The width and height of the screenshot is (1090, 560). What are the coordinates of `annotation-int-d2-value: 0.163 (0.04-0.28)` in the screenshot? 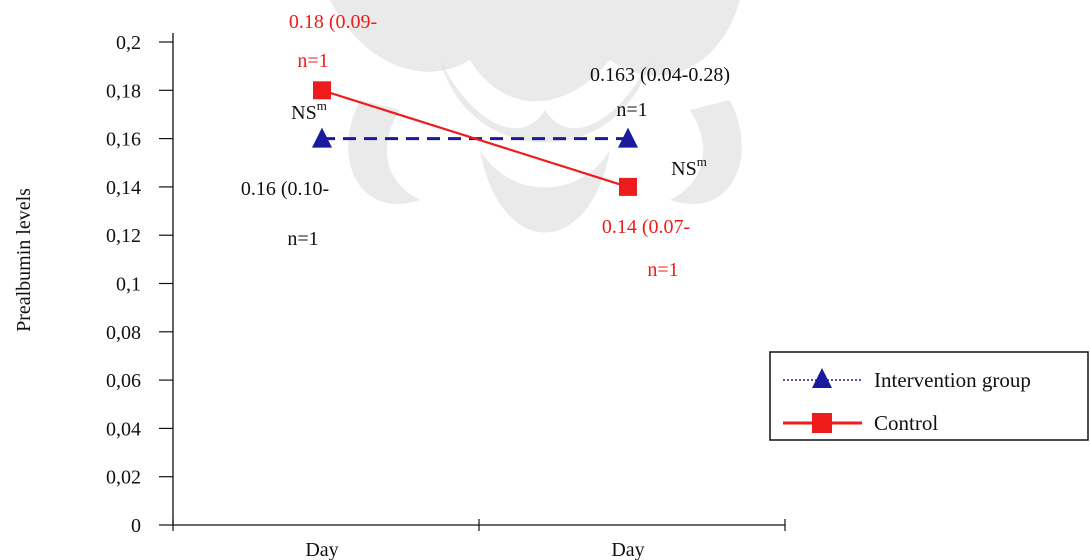 It's located at (660, 75).